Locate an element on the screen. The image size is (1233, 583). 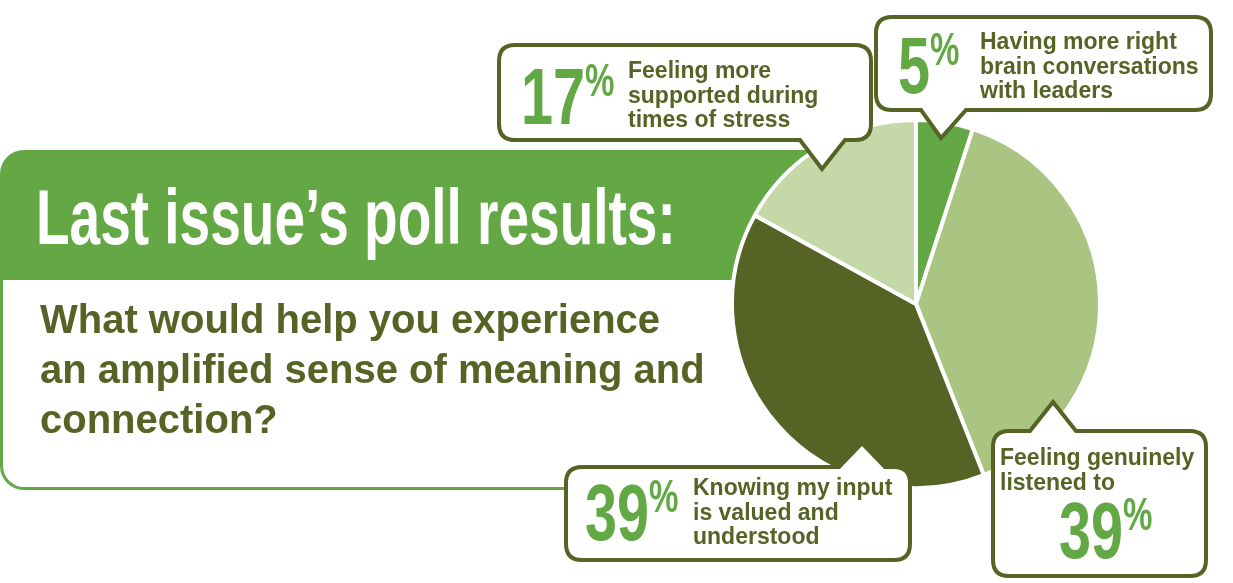
data-label: 17% is located at coordinates (568, 96).